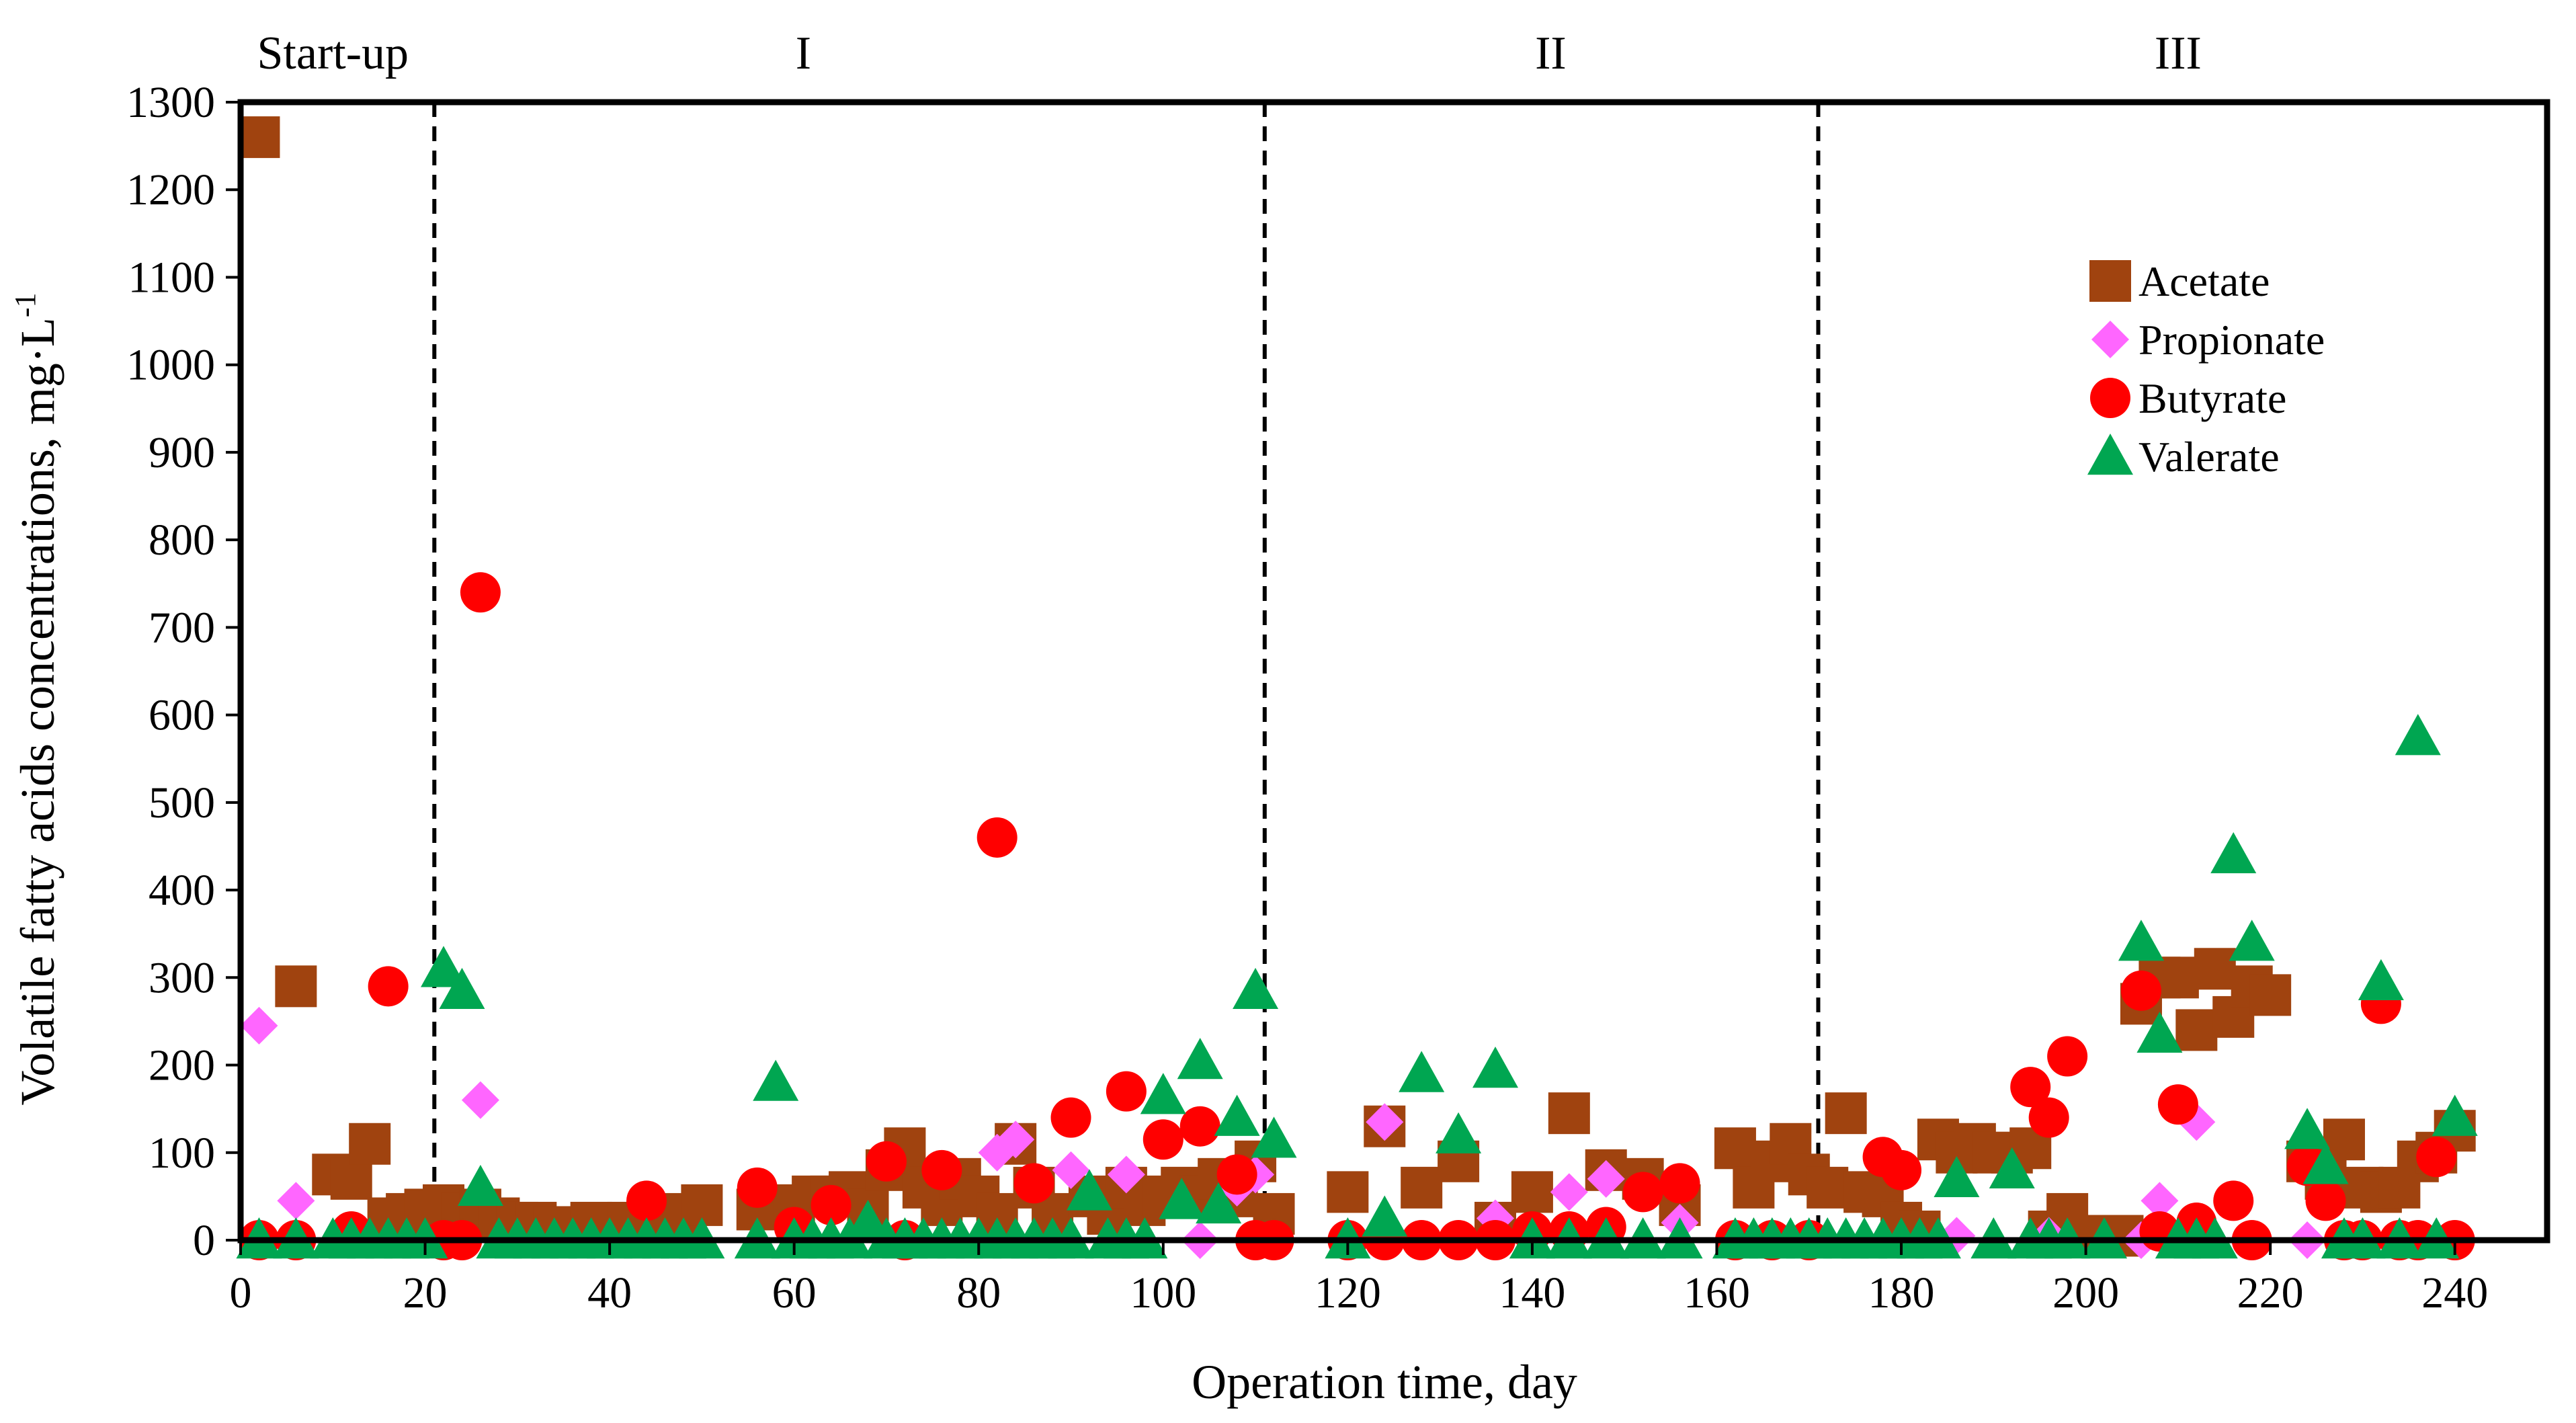 The height and width of the screenshot is (1423, 2576). Describe the element at coordinates (171, 277) in the screenshot. I see `y-tick-label: 1100` at that location.